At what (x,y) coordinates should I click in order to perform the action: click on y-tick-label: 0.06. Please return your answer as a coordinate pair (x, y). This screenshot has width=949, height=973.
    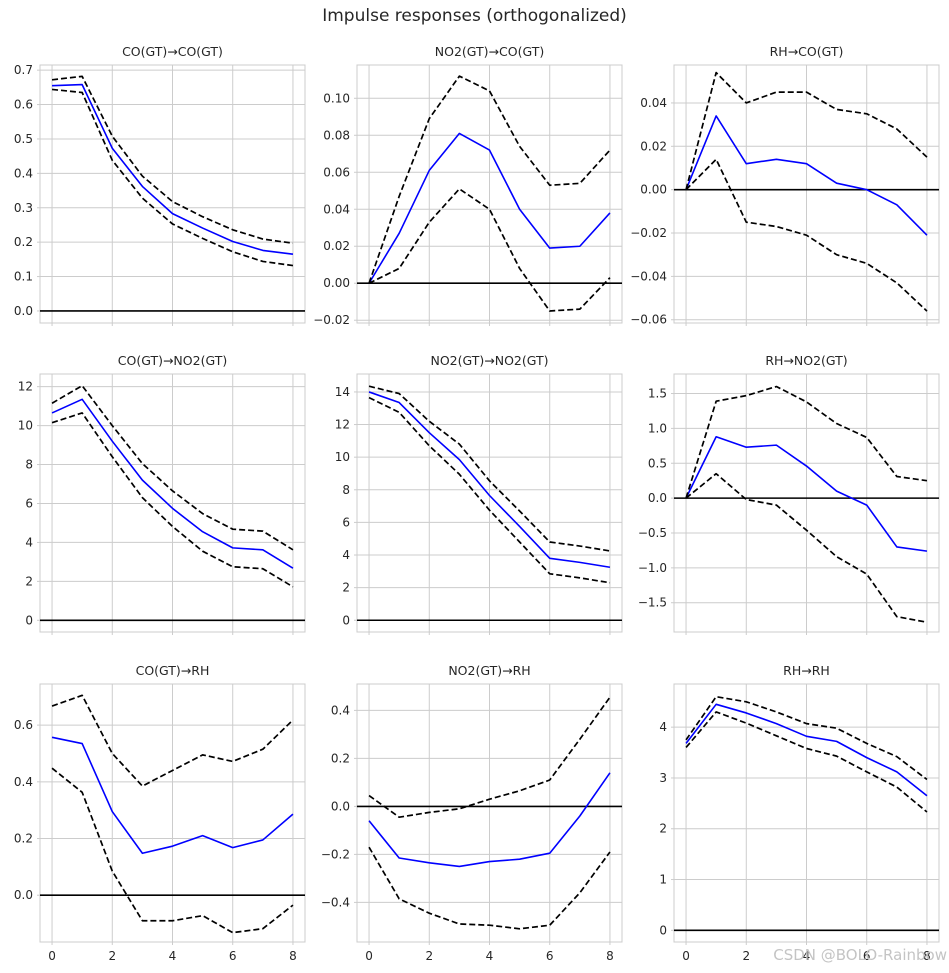
    Looking at the image, I should click on (336, 172).